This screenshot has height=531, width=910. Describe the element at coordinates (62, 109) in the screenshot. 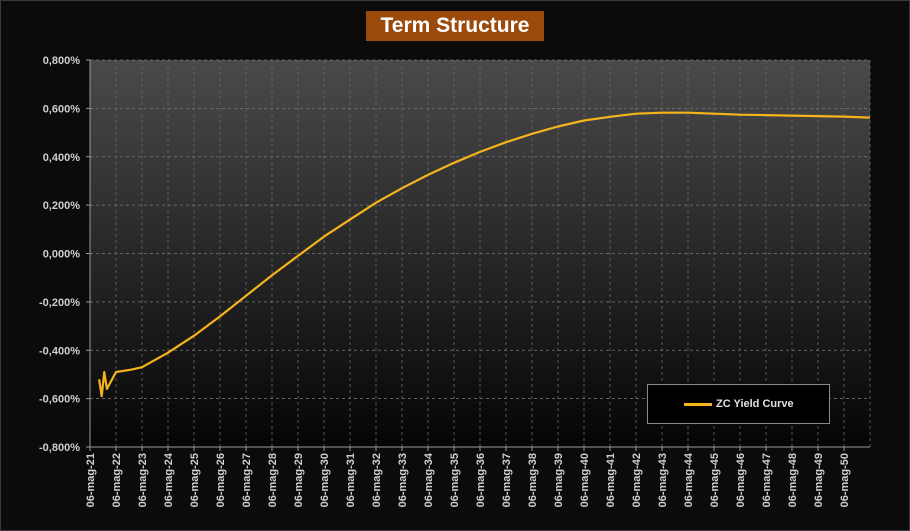

I see `y-tick-label: 0,600%` at that location.